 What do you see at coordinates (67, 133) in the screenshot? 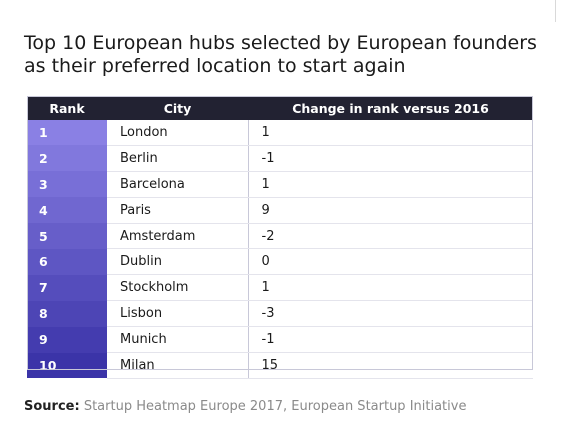
I see `rank-cell: 1` at bounding box center [67, 133].